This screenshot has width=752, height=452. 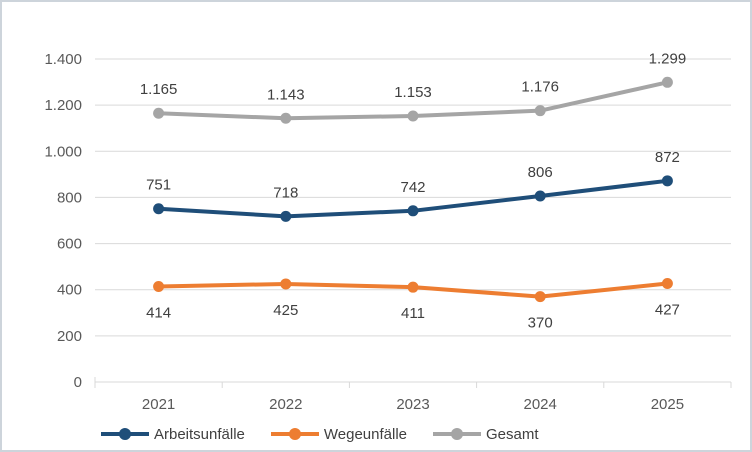 I want to click on data-label-arbeitsunfaelle: 806, so click(x=540, y=172).